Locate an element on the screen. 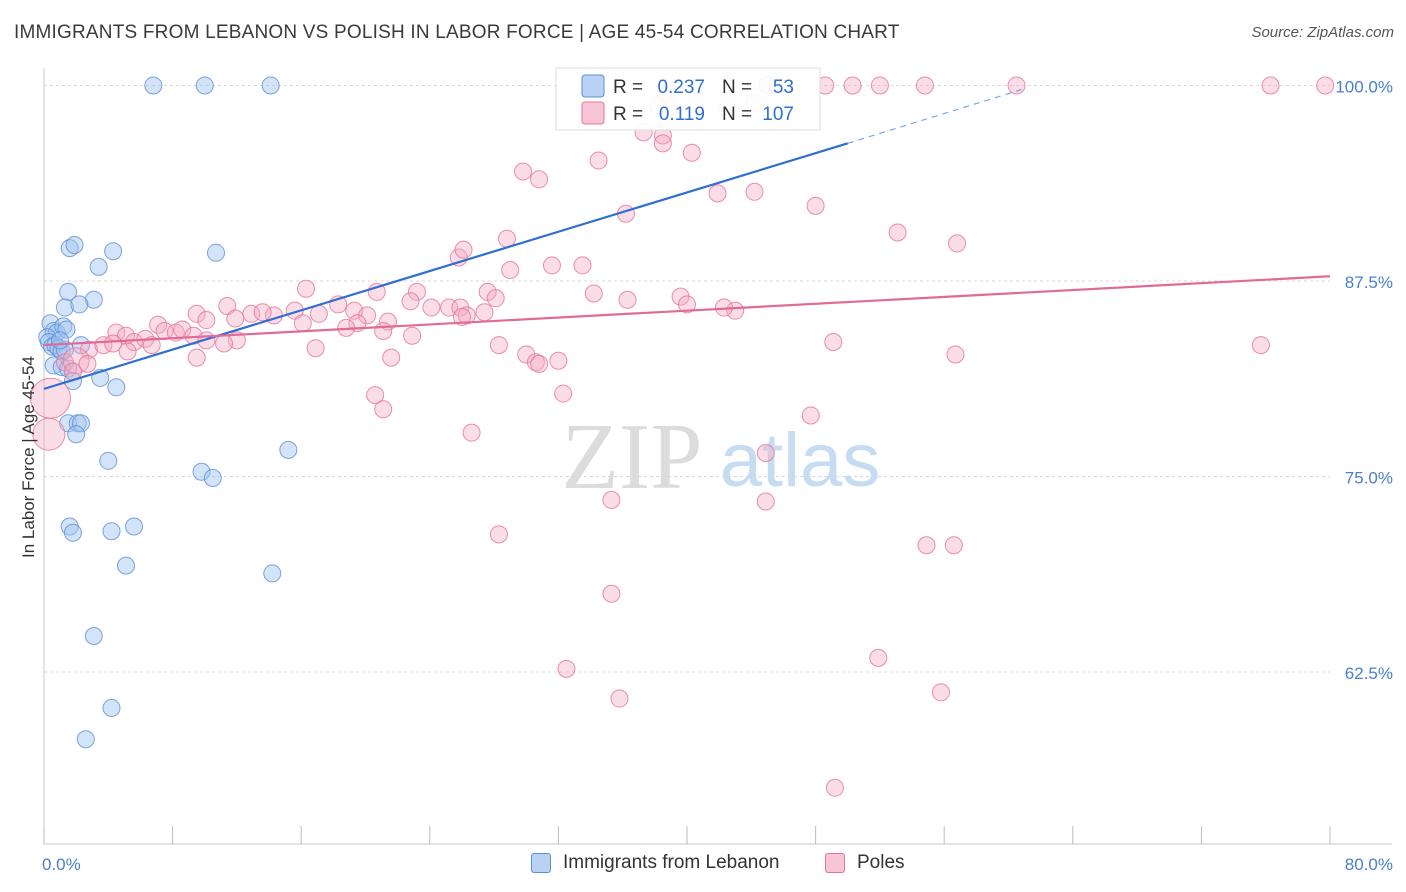 This screenshot has width=1406, height=892. trend-line-lebanon-extension is located at coordinates (936, 116).